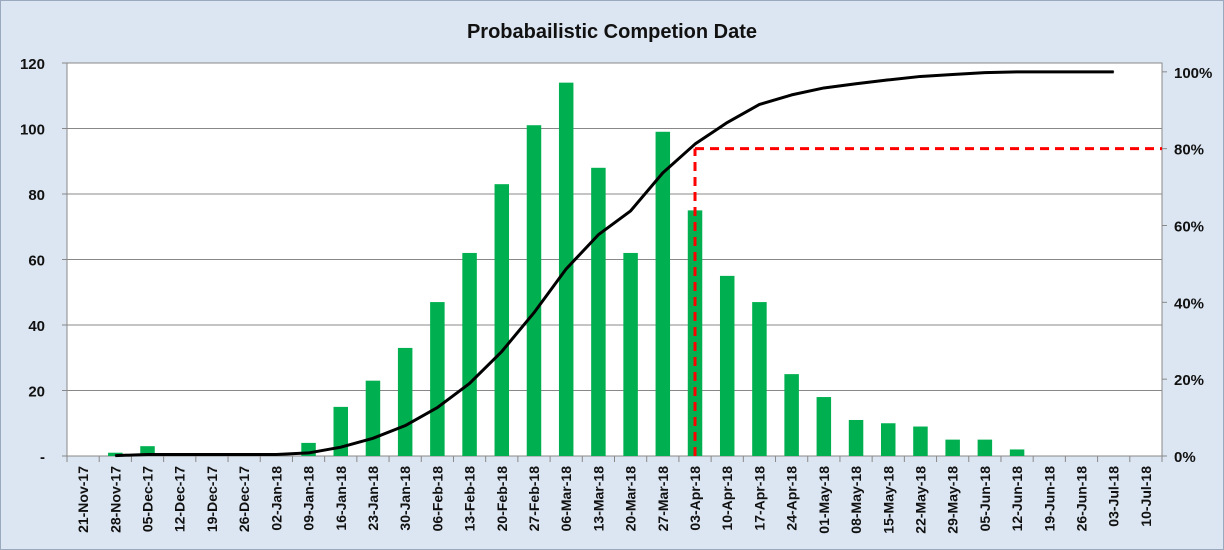 Image resolution: width=1224 pixels, height=550 pixels. Describe the element at coordinates (148, 499) in the screenshot. I see `x-tick-label: 05-Dec-17` at that location.